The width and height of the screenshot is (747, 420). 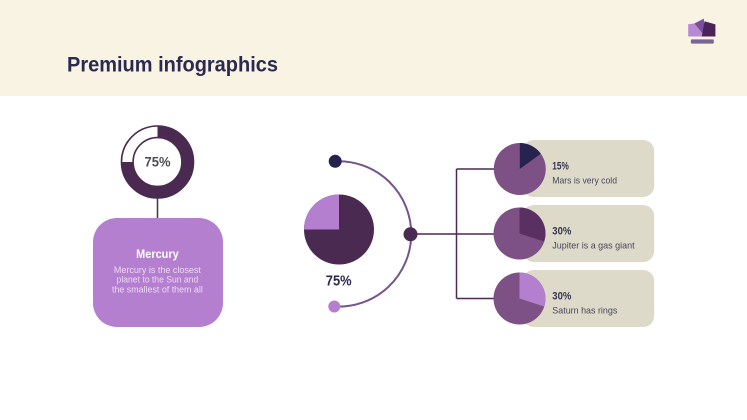 I want to click on svg-text: Saturn has rings, so click(x=584, y=311).